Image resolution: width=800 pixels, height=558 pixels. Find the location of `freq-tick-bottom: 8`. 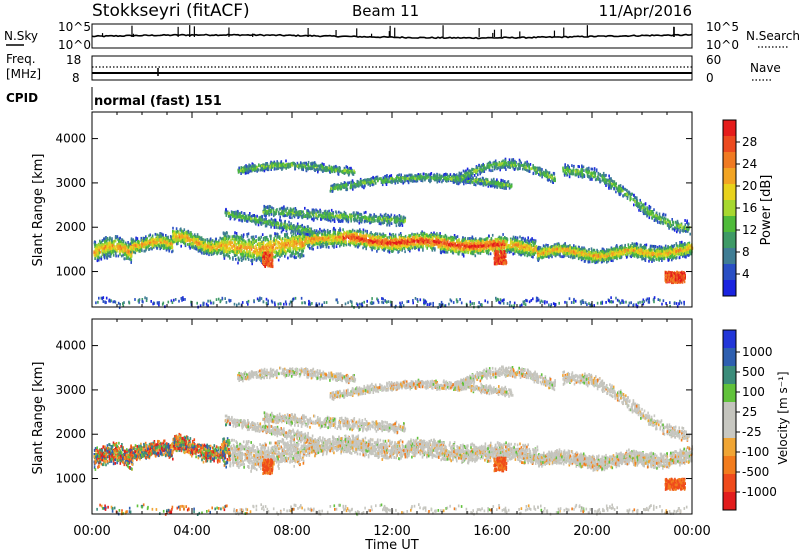

freq-tick-bottom: 8 is located at coordinates (76, 78).